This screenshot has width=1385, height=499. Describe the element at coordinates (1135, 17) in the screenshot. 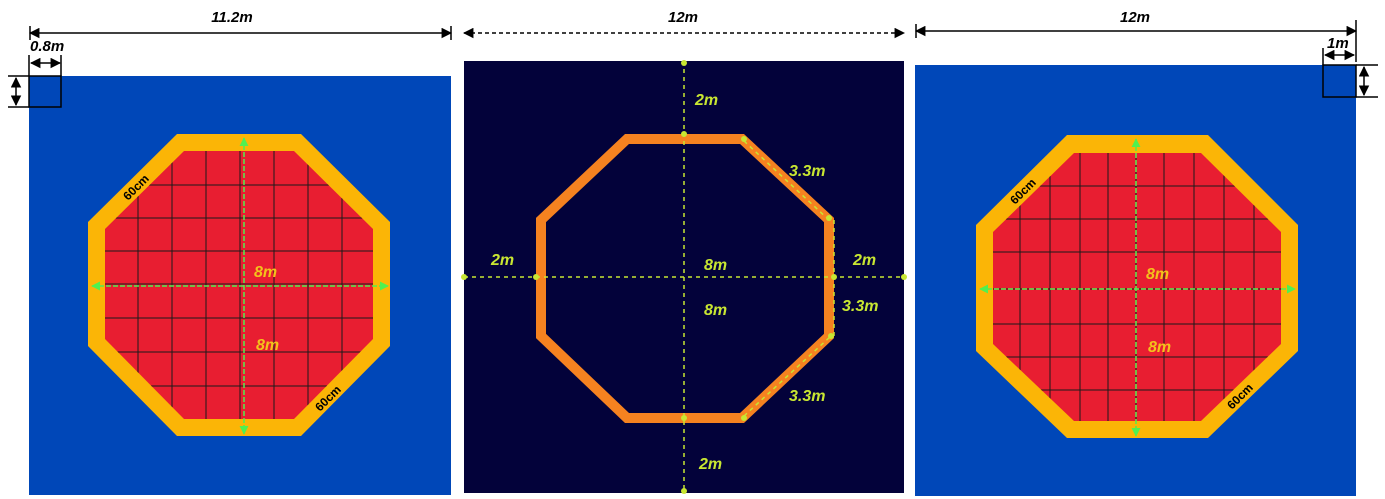

I see `right-width-label: 12m` at that location.